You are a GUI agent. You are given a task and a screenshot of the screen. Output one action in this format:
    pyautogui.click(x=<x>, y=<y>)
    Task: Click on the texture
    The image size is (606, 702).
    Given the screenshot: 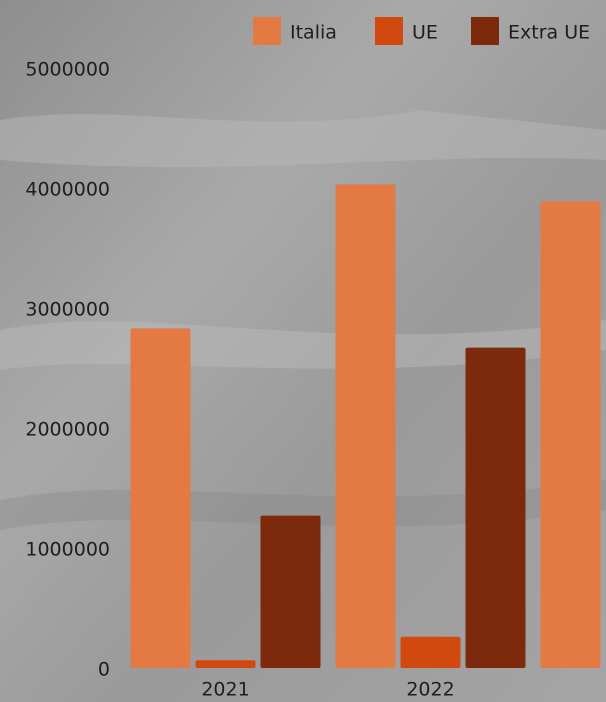 What is the action you would take?
    pyautogui.click(x=303, y=139)
    